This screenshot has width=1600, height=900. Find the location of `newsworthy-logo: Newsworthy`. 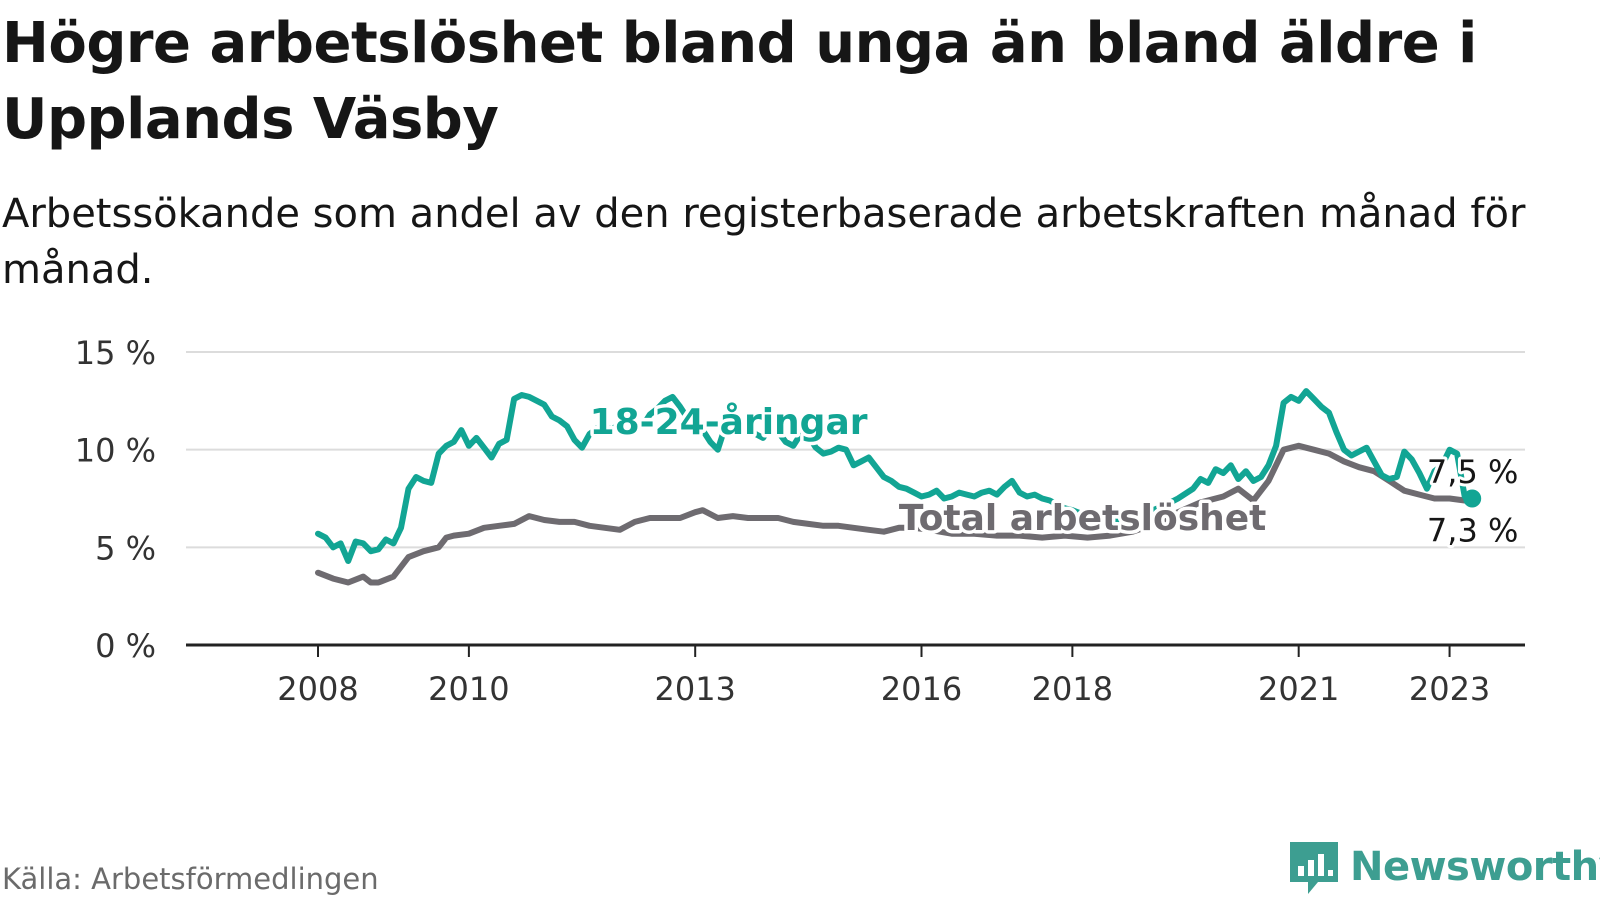

newsworthy-logo: Newsworthy is located at coordinates (1444, 868).